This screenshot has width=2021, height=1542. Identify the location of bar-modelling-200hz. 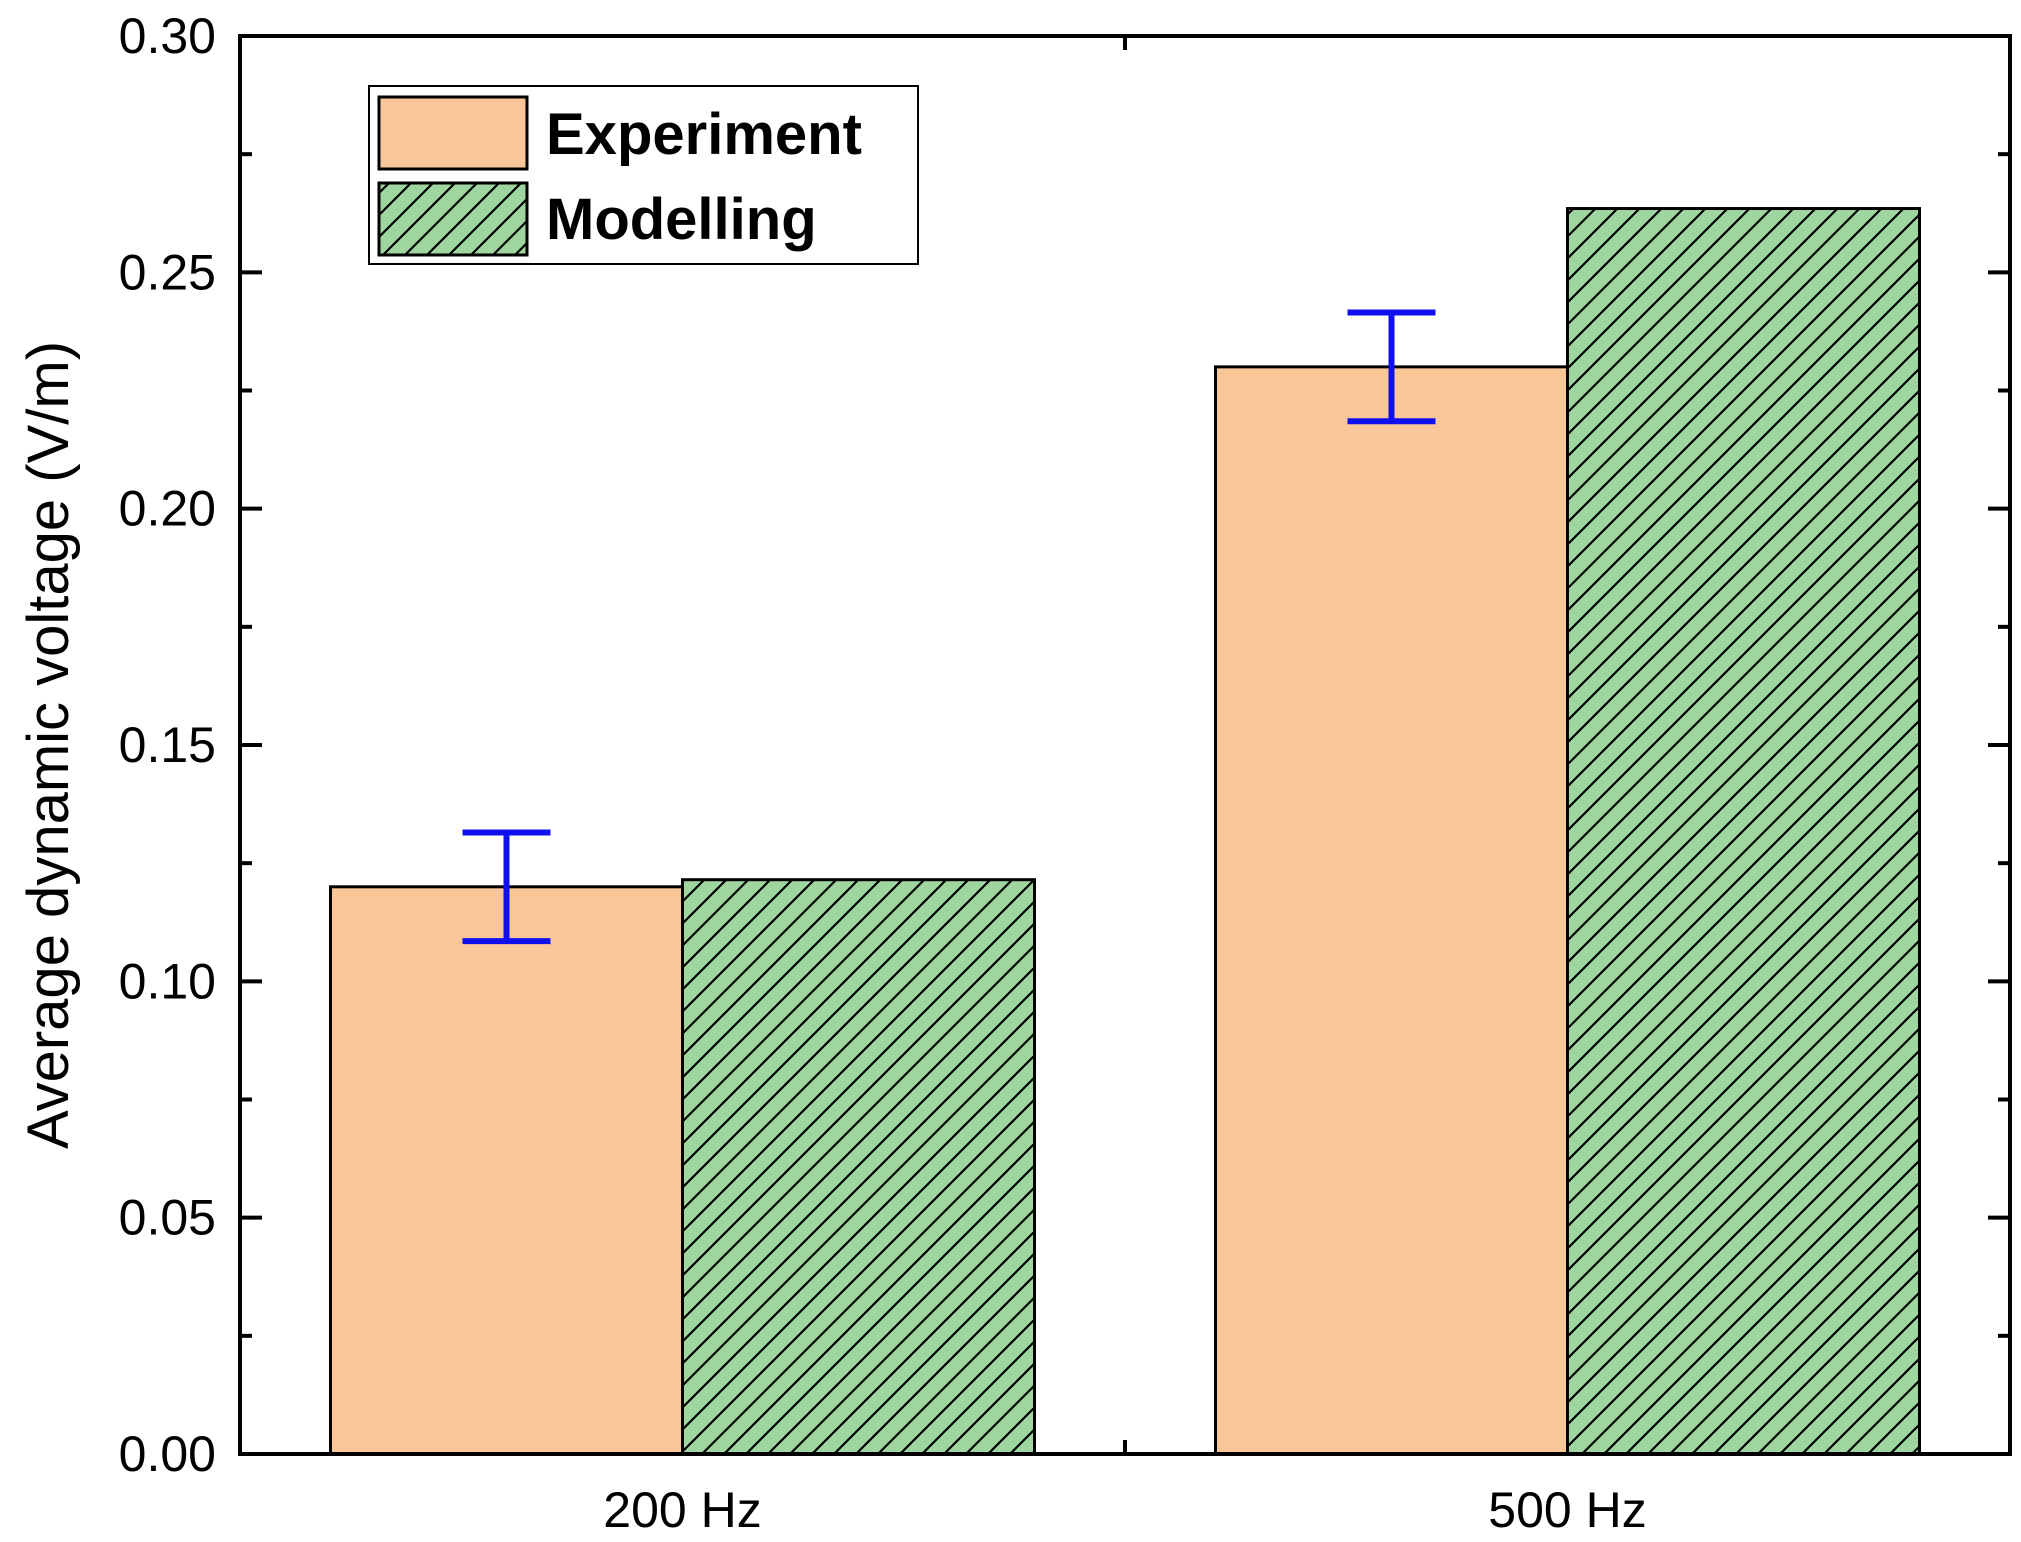
(858, 1167).